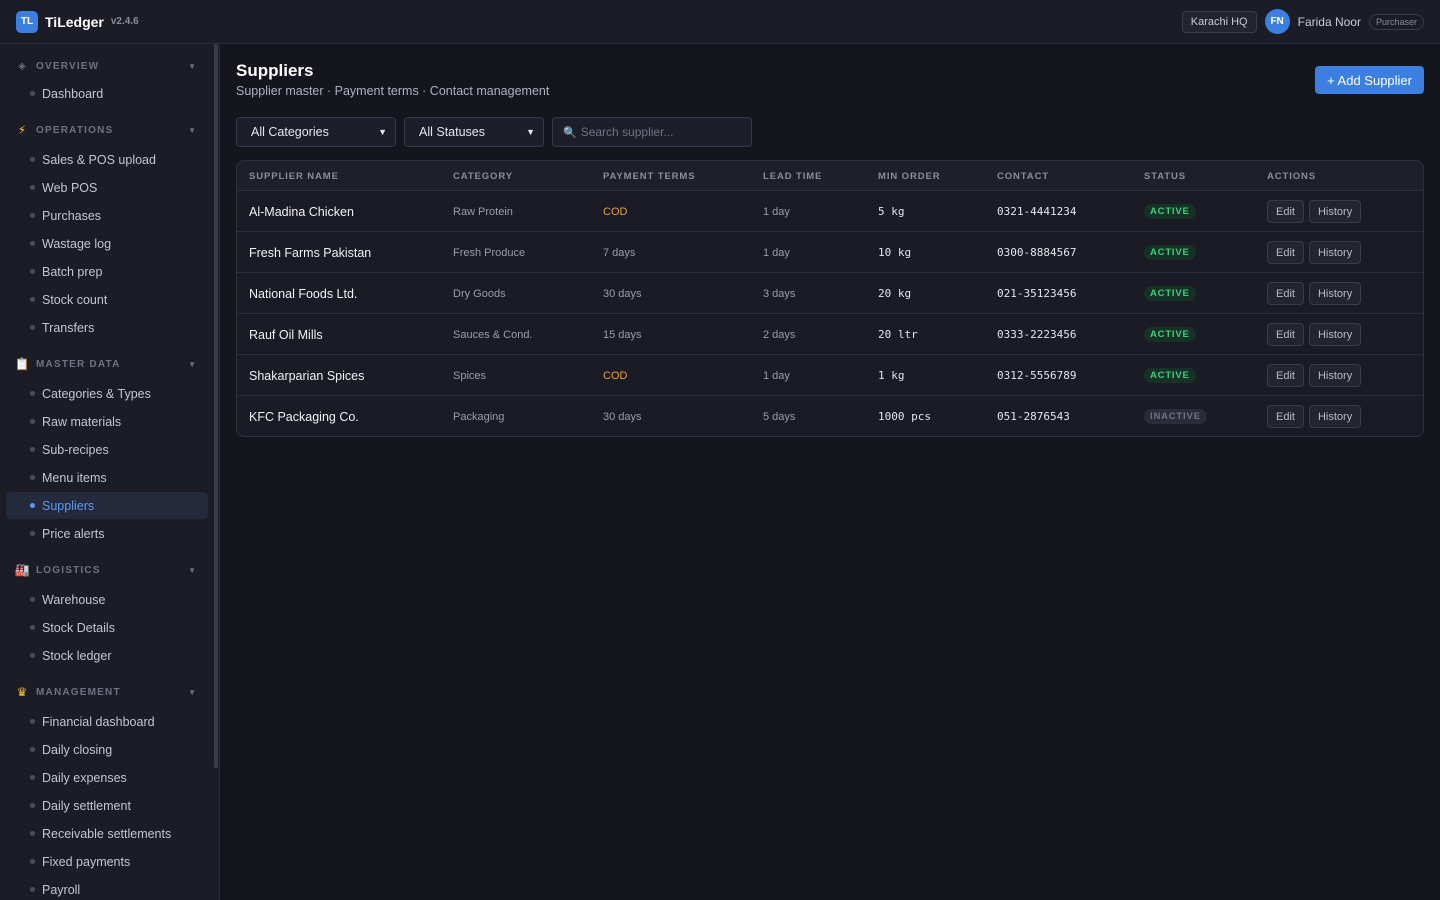 The image size is (1440, 900). What do you see at coordinates (107, 271) in the screenshot?
I see `sidebar-item-batch-prep: Batch prep` at bounding box center [107, 271].